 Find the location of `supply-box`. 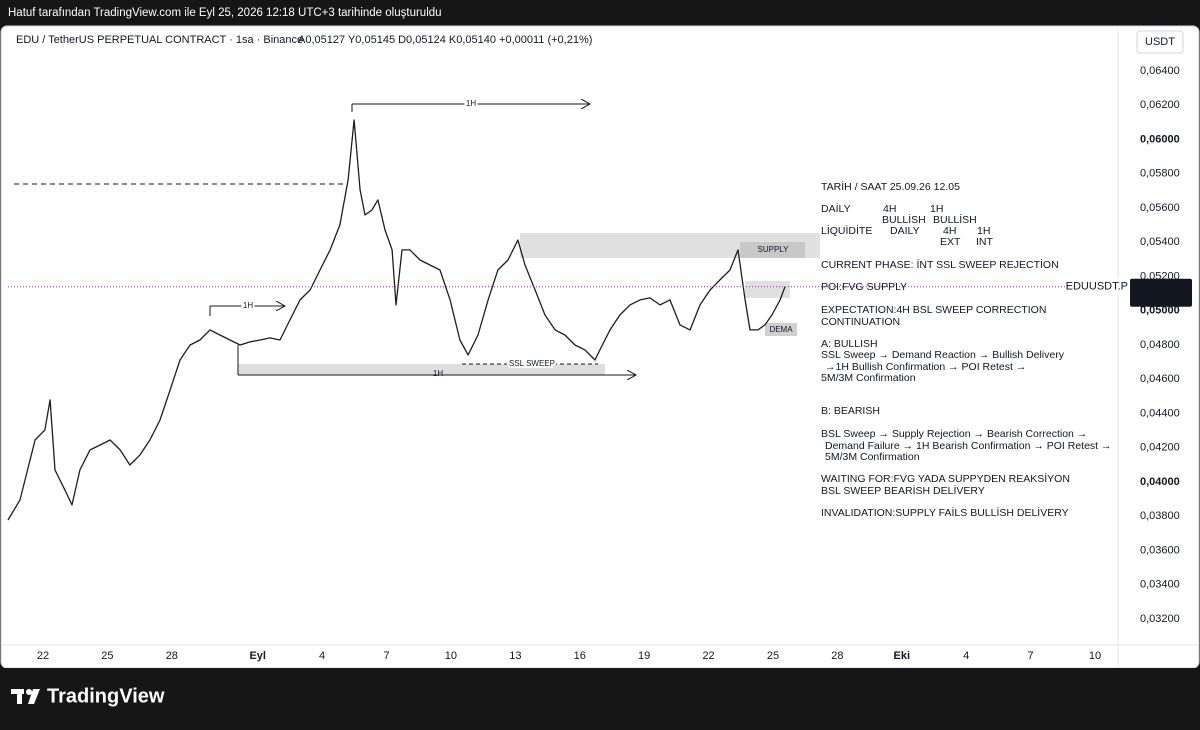

supply-box is located at coordinates (772, 250).